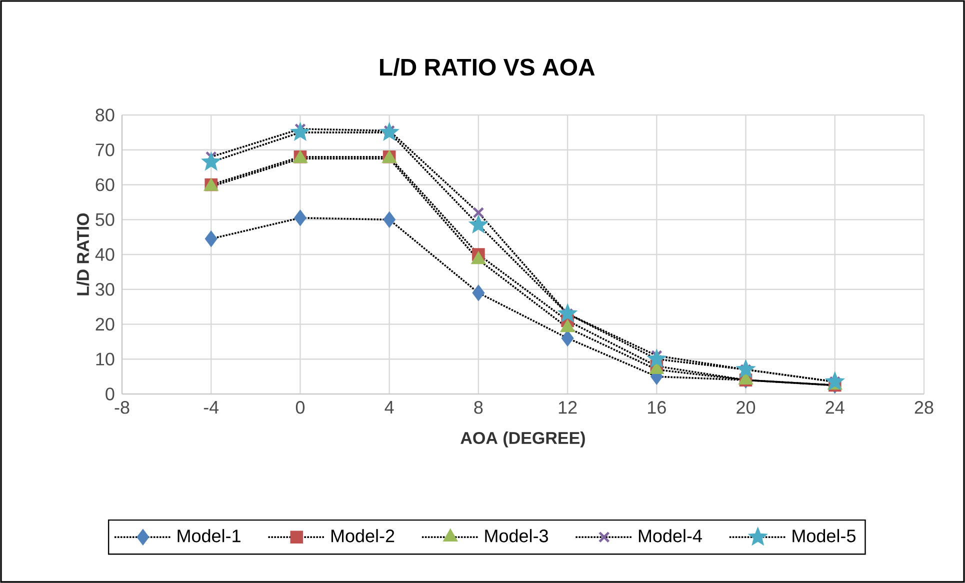 The height and width of the screenshot is (583, 965). What do you see at coordinates (83, 254) in the screenshot?
I see `y-axis-title: L/D RATIO` at bounding box center [83, 254].